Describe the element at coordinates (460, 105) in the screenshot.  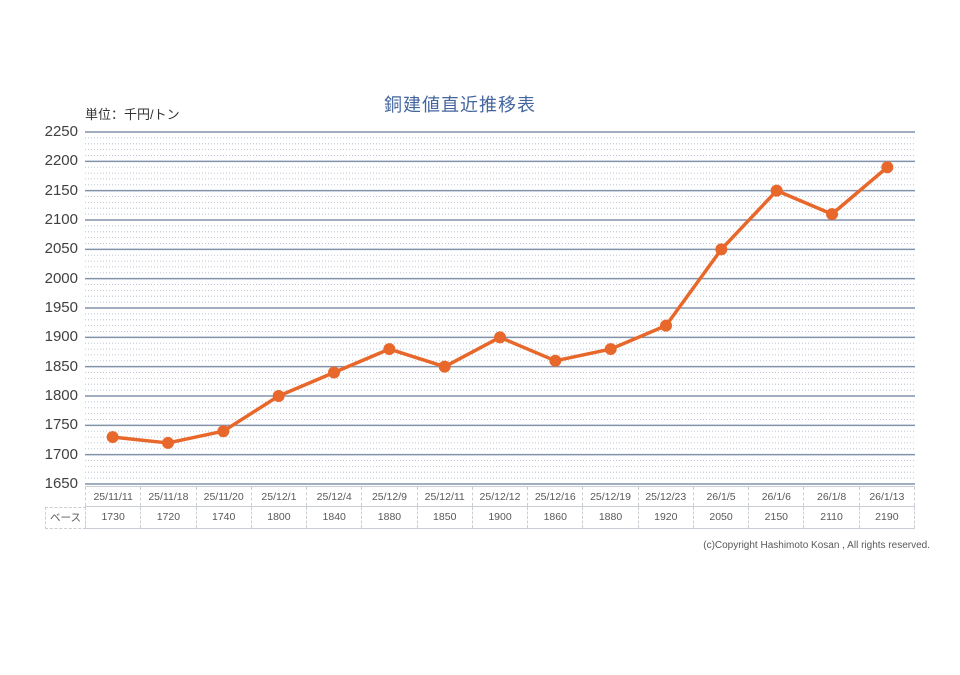
I see `chart-title: 銅建値直近推移表` at that location.